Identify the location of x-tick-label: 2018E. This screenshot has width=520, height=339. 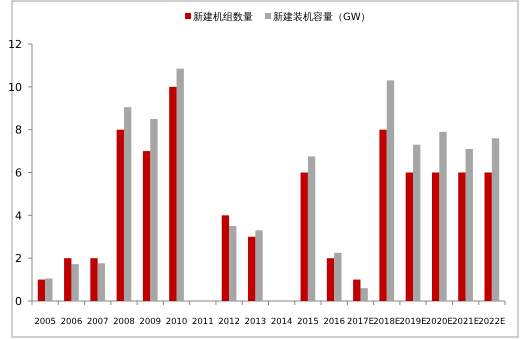
(386, 322).